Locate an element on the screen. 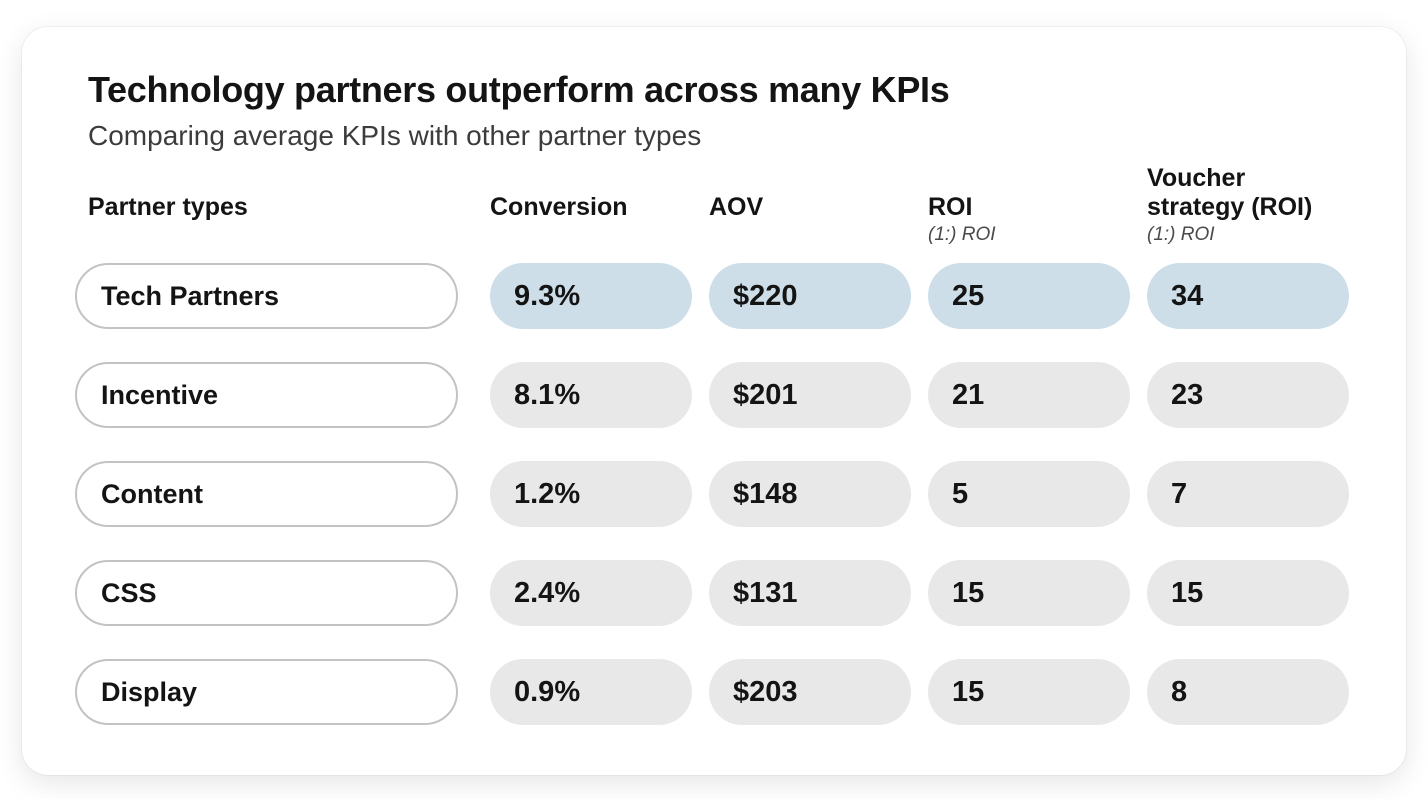  row-label: Display is located at coordinates (149, 691).